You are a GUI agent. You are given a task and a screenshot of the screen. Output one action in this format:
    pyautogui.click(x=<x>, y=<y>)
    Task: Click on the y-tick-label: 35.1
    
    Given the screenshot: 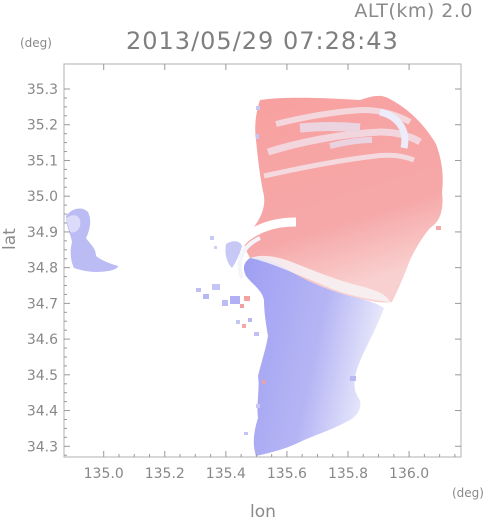 What is the action you would take?
    pyautogui.click(x=42, y=161)
    